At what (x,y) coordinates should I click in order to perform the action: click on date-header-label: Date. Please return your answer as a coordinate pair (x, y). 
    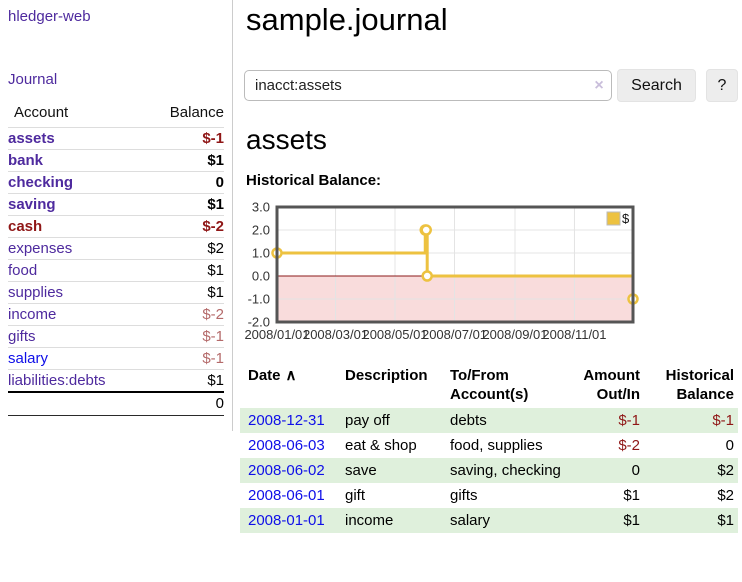
    Looking at the image, I should click on (264, 375).